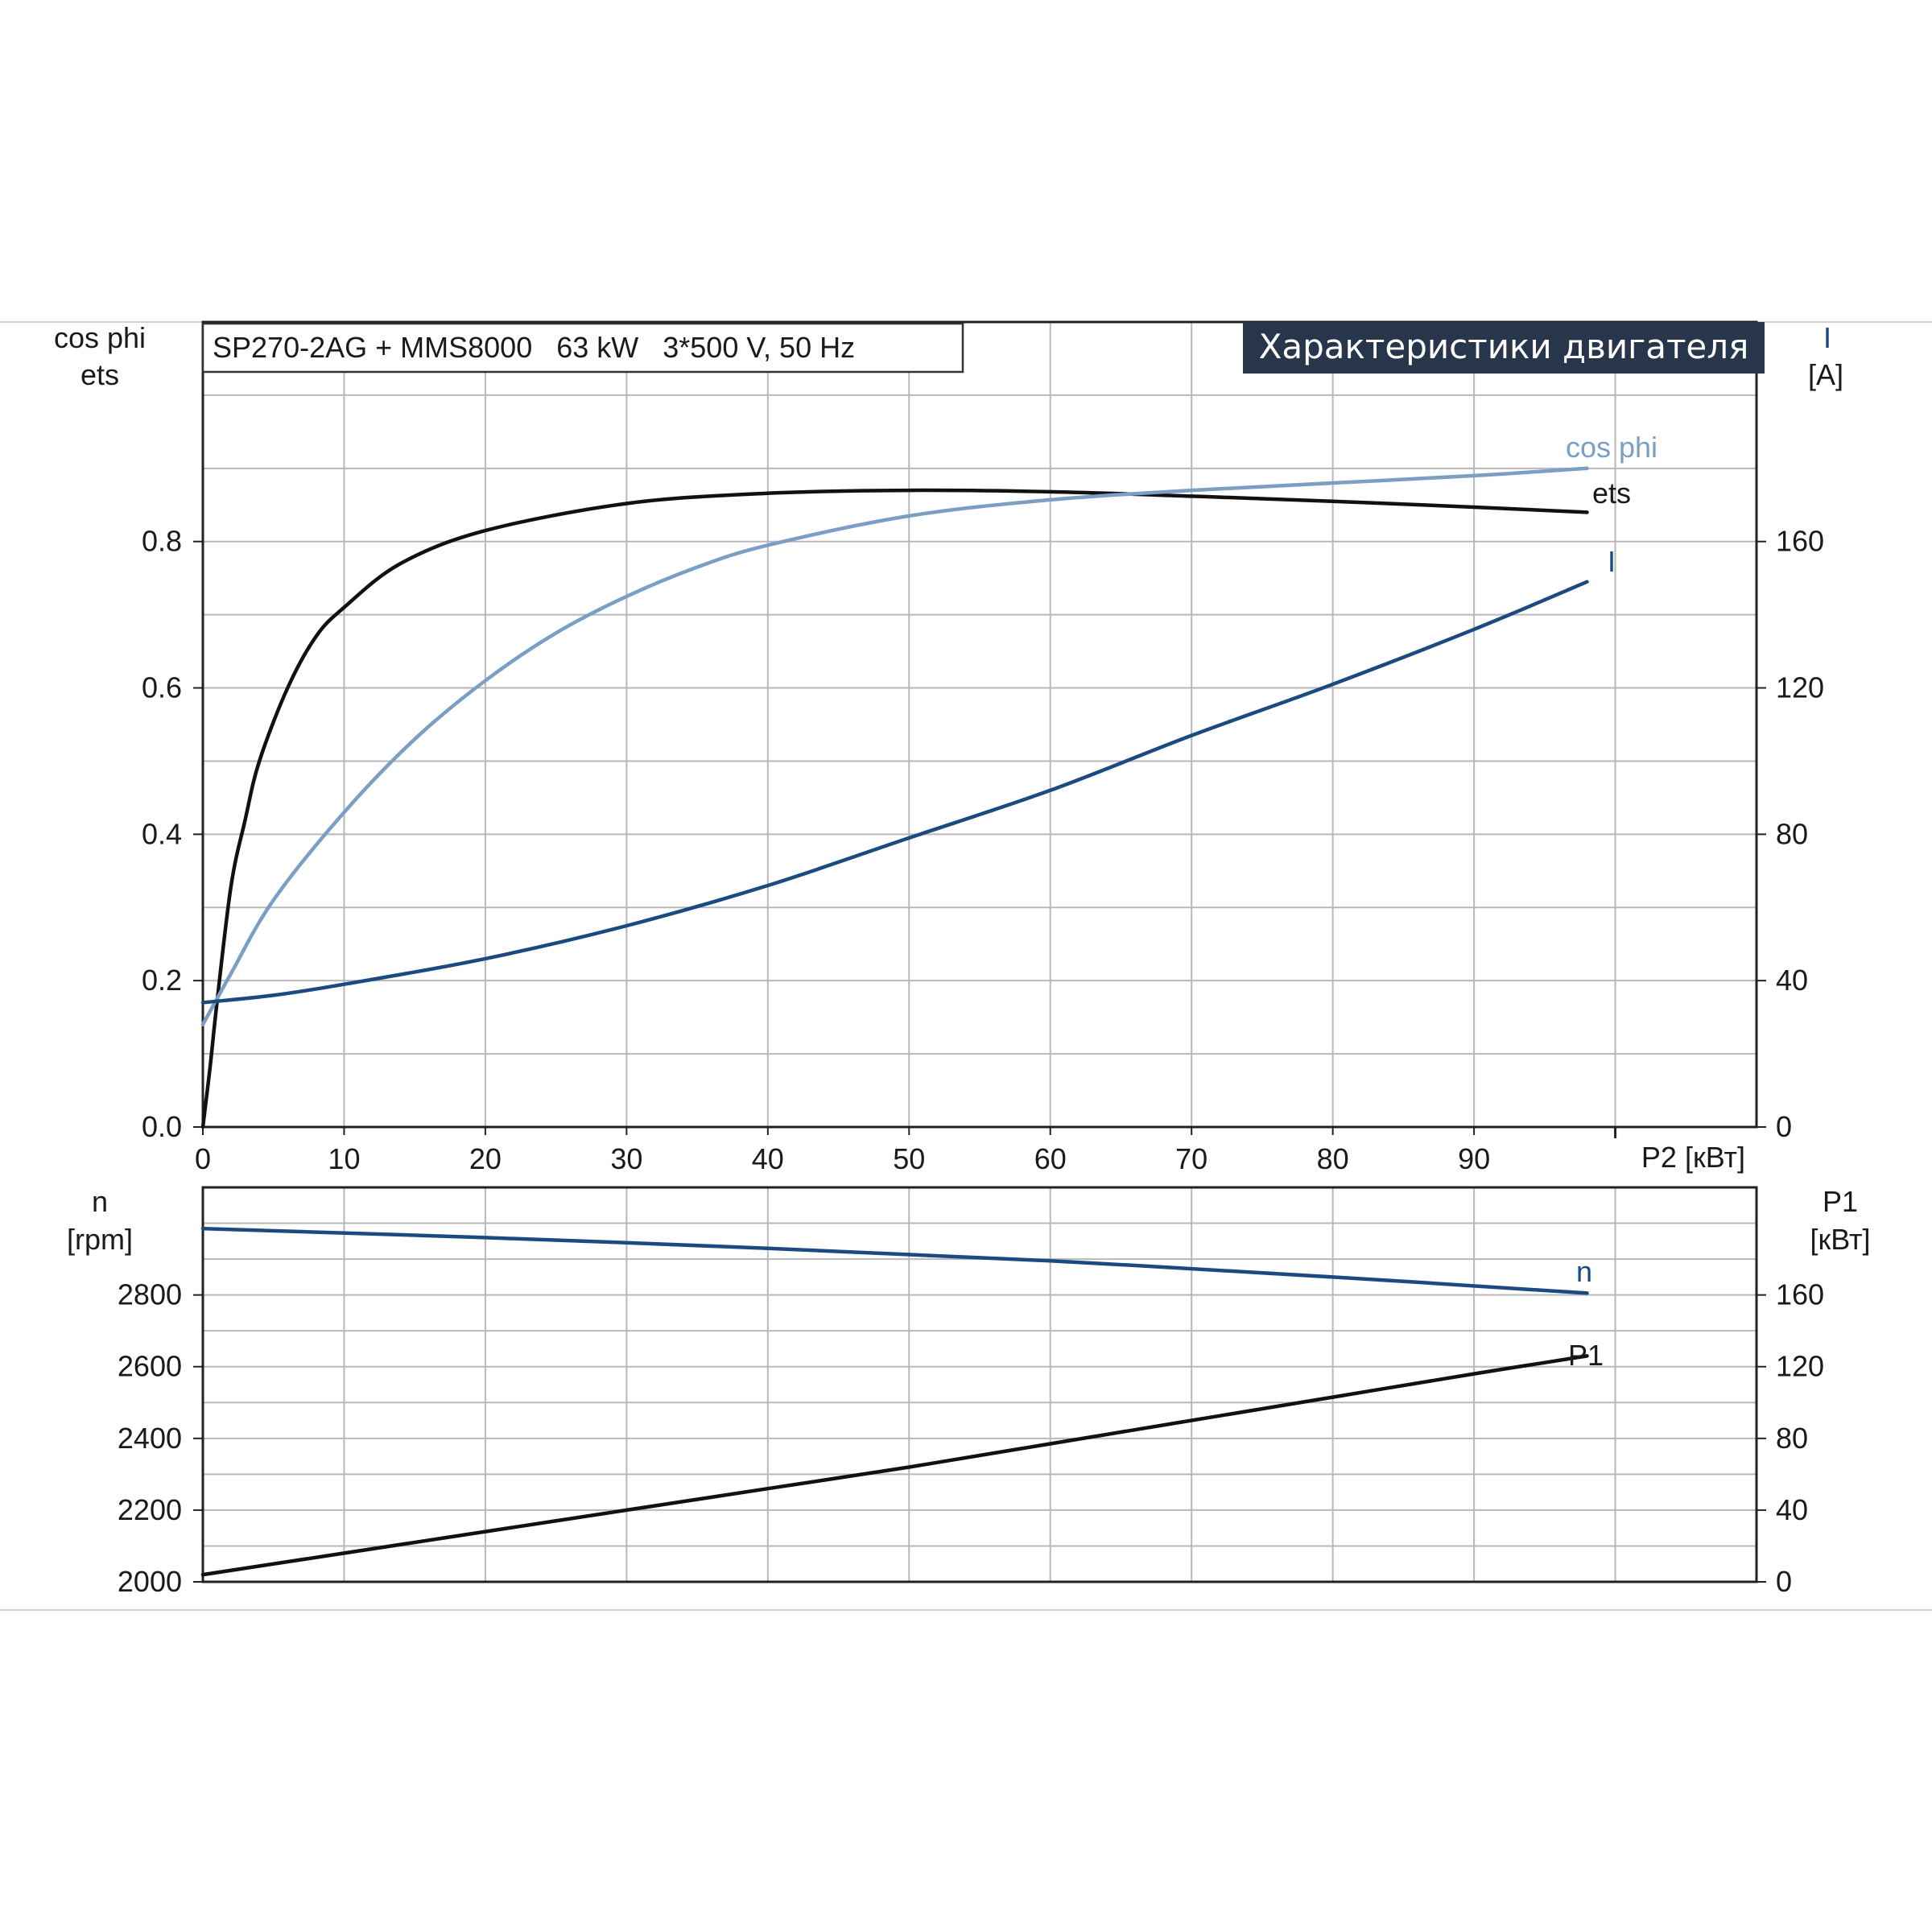  What do you see at coordinates (162, 1126) in the screenshot?
I see `left-tick-label: 0.0` at bounding box center [162, 1126].